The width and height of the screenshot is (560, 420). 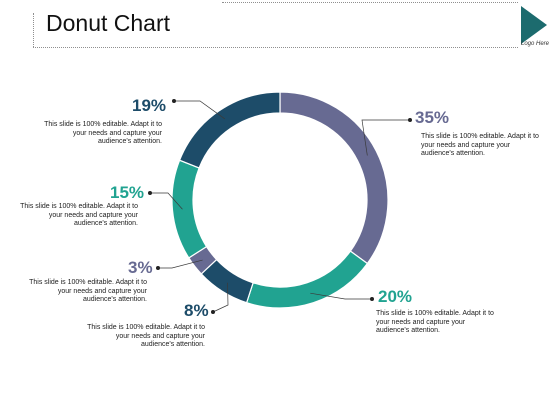 What do you see at coordinates (535, 44) in the screenshot?
I see `logo-text: Logo Here` at bounding box center [535, 44].